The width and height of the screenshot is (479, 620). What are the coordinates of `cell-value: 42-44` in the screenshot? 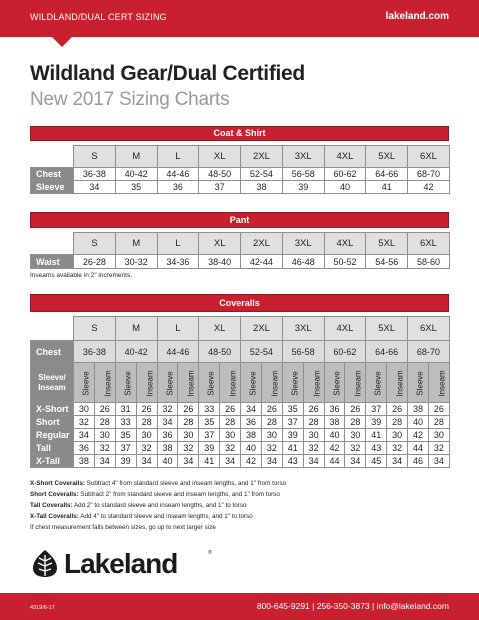 It's located at (261, 261).